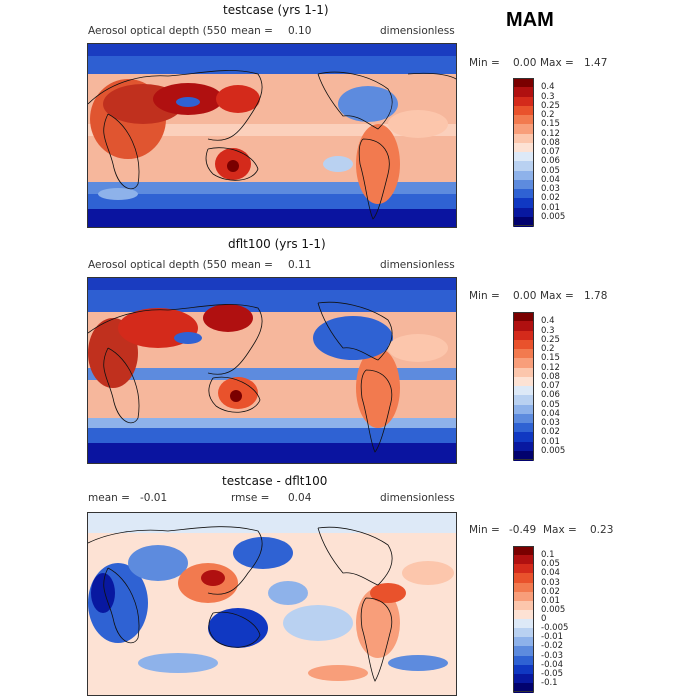  What do you see at coordinates (560, 530) in the screenshot?
I see `panel3-max-label: Max =` at bounding box center [560, 530].